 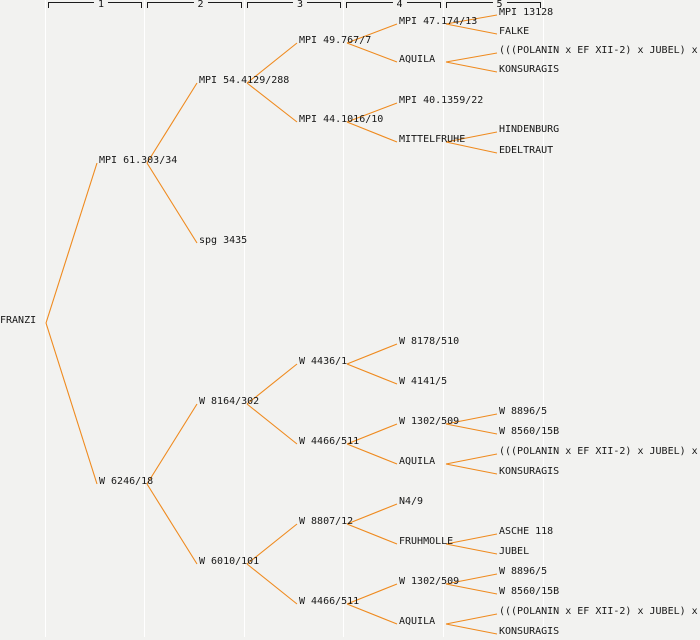 I want to click on tree-node-label: W 6010/101, so click(x=229, y=561).